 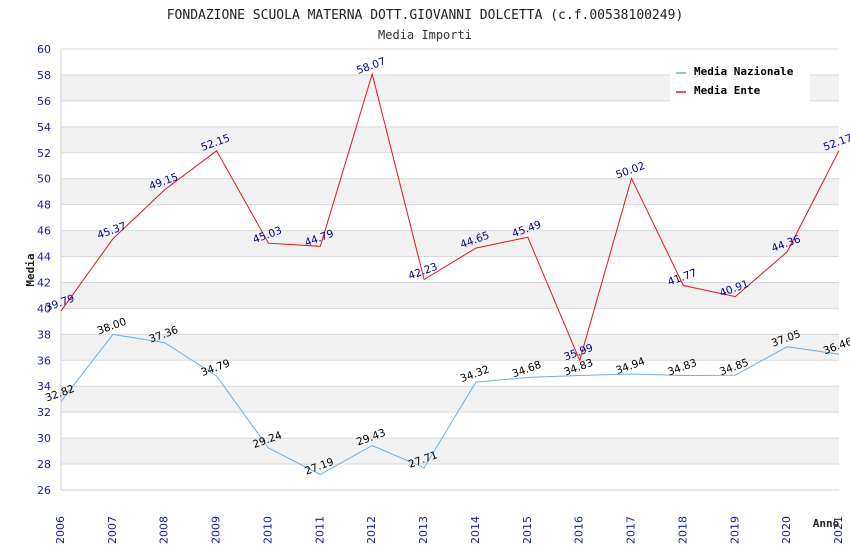 I want to click on y-tick-label: 28, so click(x=44, y=464).